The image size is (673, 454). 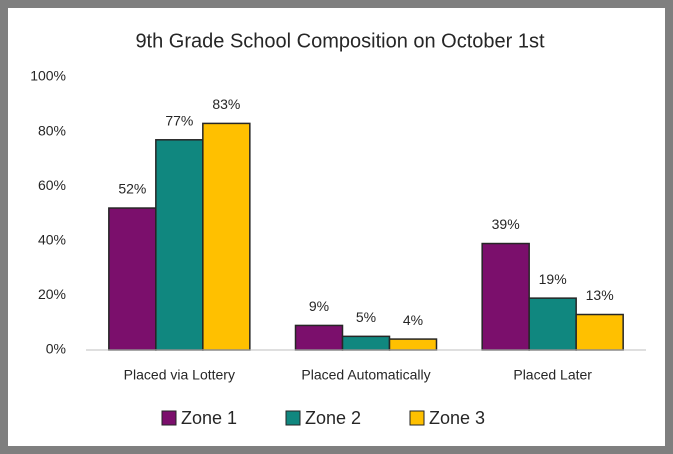 What do you see at coordinates (600, 295) in the screenshot?
I see `data-label: 13%` at bounding box center [600, 295].